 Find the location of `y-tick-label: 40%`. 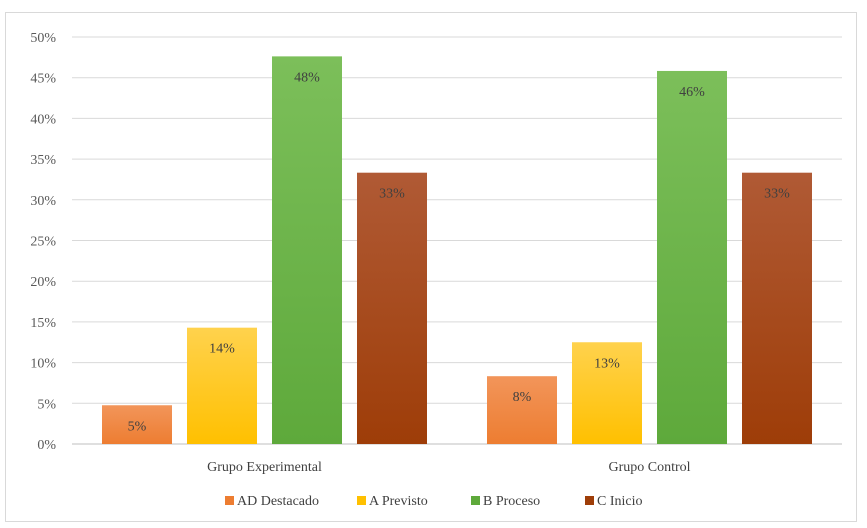

y-tick-label: 40% is located at coordinates (43, 119).